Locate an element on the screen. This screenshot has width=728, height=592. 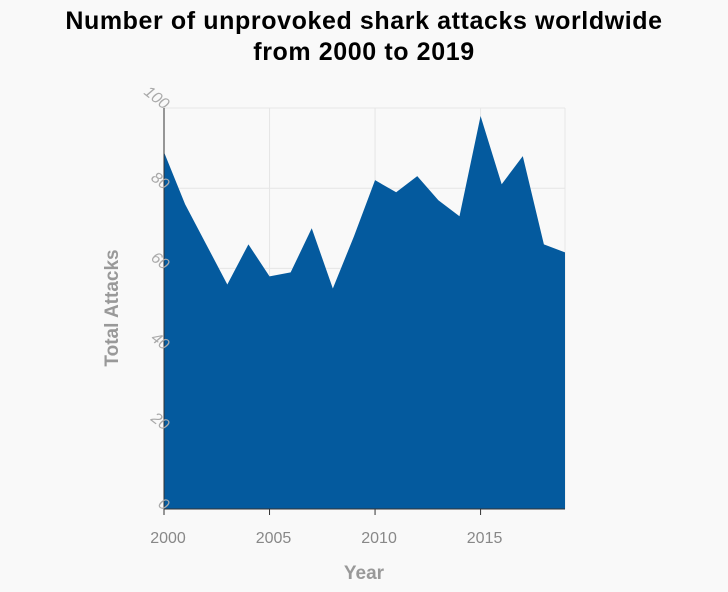
x-tick-label: 2000 is located at coordinates (168, 538).